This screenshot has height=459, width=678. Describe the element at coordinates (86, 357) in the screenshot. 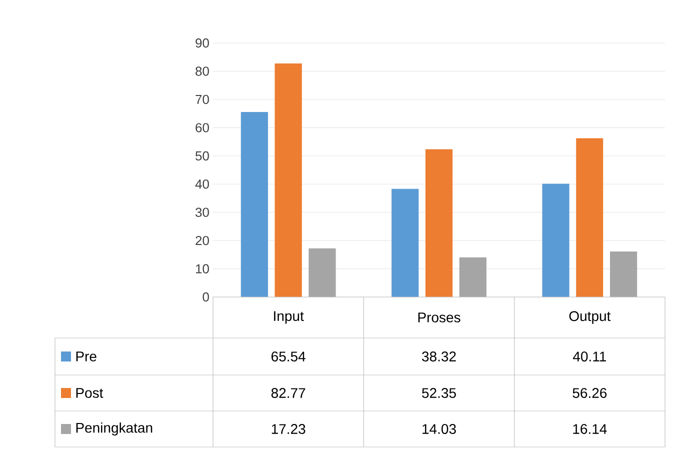

I see `legend-label: Pre` at that location.